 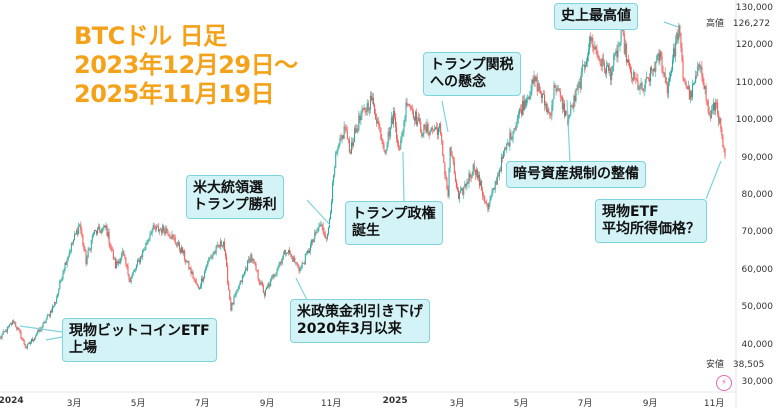 I want to click on x-tick-label: 7月, so click(x=202, y=404).